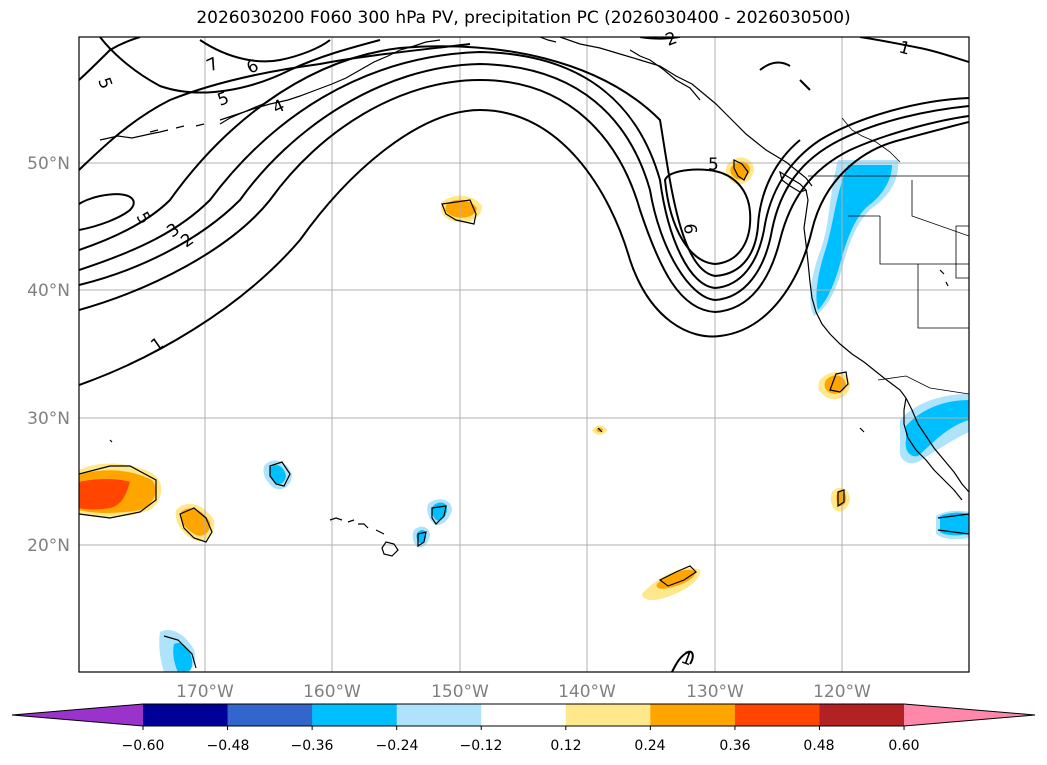 The width and height of the screenshot is (1047, 765). Describe the element at coordinates (842, 692) in the screenshot. I see `lon-label: 120°W` at that location.